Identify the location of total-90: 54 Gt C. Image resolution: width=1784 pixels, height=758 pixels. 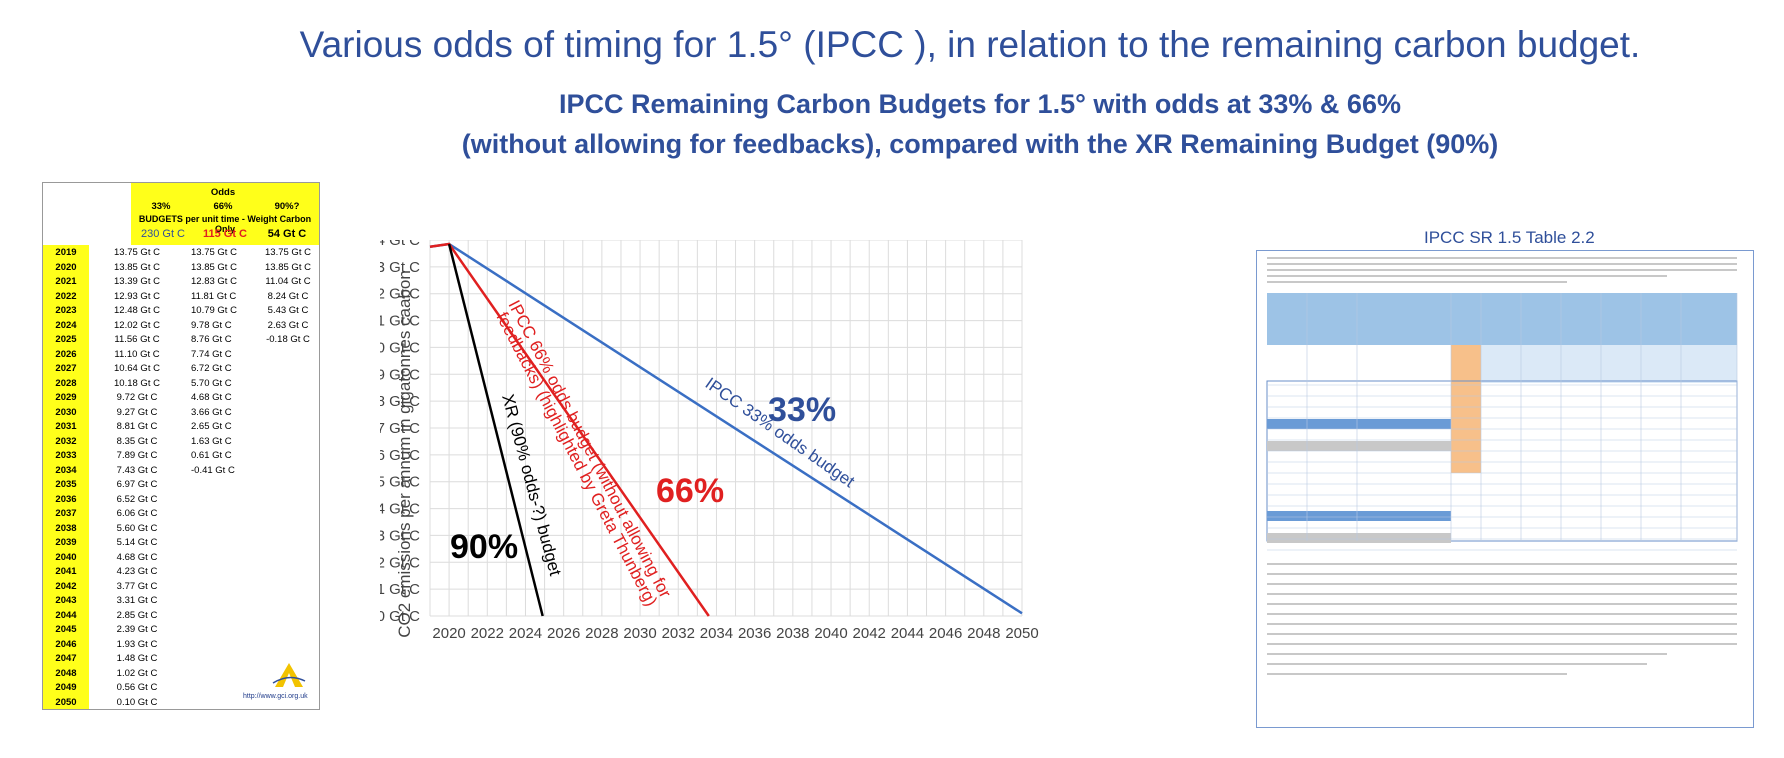
(287, 234).